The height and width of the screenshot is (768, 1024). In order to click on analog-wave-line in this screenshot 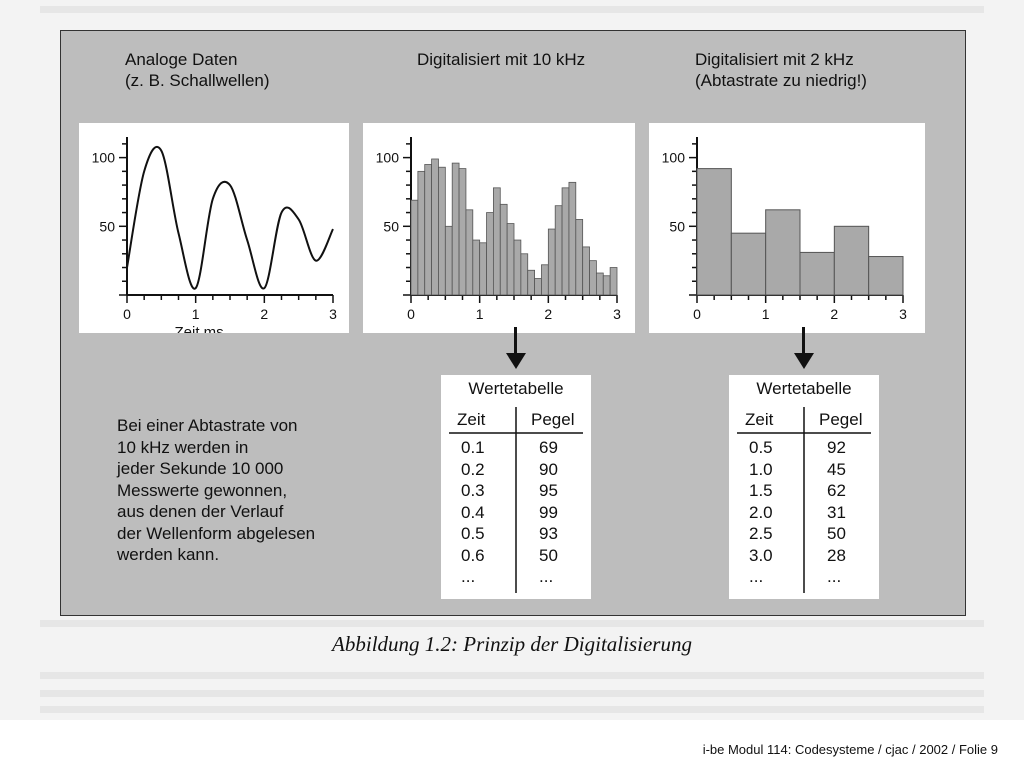, I will do `click(230, 217)`.